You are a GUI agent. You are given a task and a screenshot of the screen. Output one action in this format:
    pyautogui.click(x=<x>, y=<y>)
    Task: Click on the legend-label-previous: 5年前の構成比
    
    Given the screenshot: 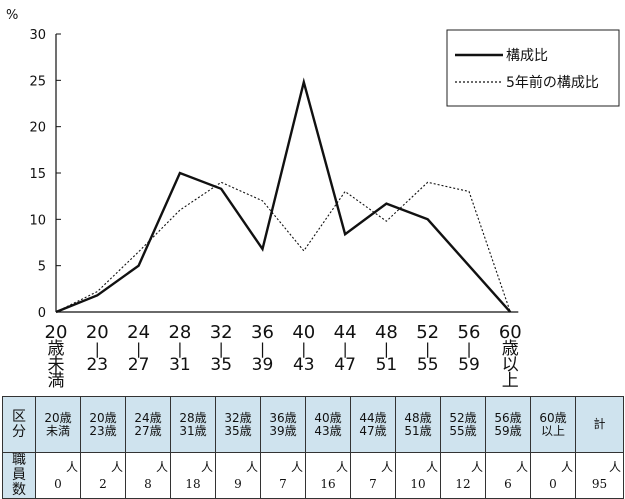 What is the action you would take?
    pyautogui.click(x=552, y=82)
    